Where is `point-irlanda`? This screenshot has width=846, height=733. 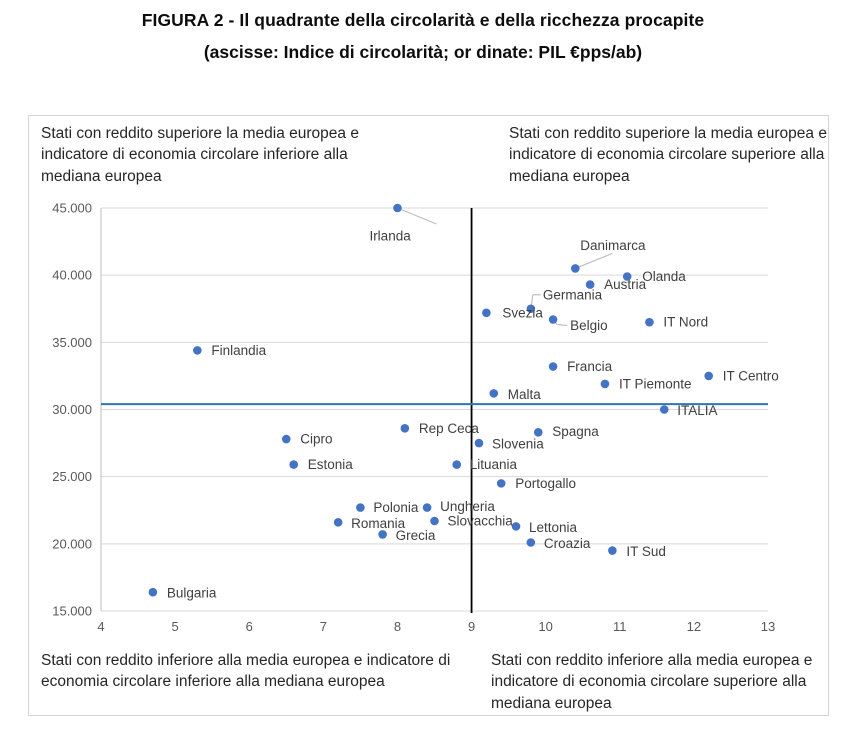 point-irlanda is located at coordinates (397, 208).